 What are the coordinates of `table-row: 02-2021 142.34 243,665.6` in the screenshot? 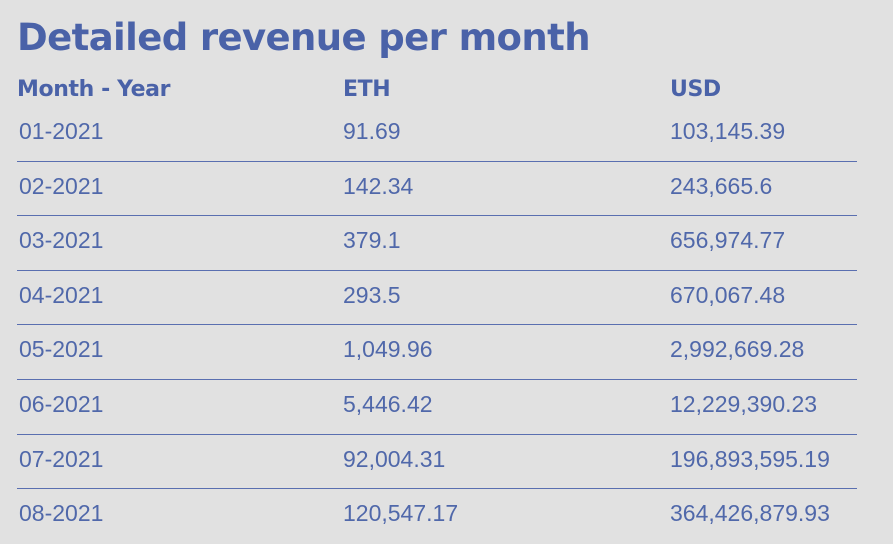 It's located at (446, 189).